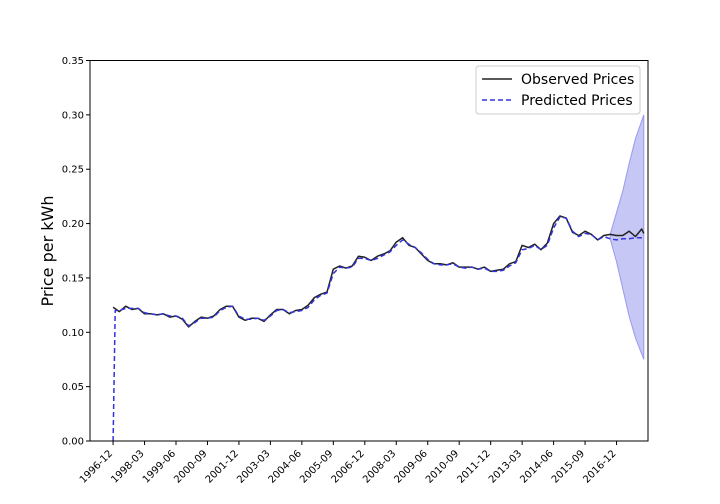  Describe the element at coordinates (73, 224) in the screenshot. I see `y-tick-label: 0.20` at that location.